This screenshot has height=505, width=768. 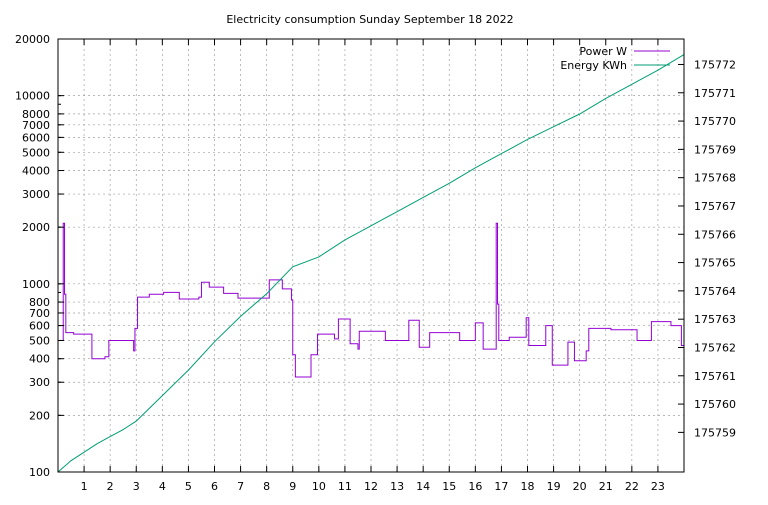 What do you see at coordinates (397, 486) in the screenshot?
I see `x-tick-label: 13` at bounding box center [397, 486].